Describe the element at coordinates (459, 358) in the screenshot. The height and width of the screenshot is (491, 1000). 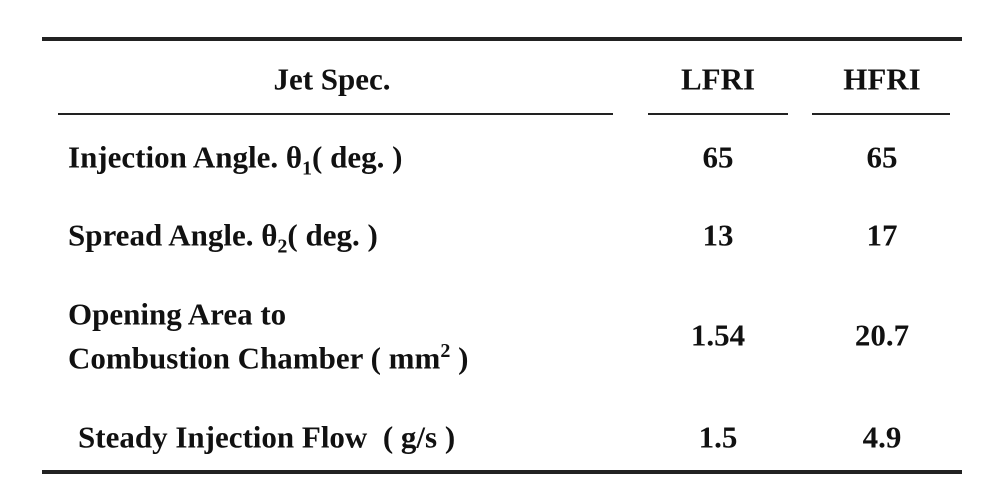
I see `label-unit: )` at that location.